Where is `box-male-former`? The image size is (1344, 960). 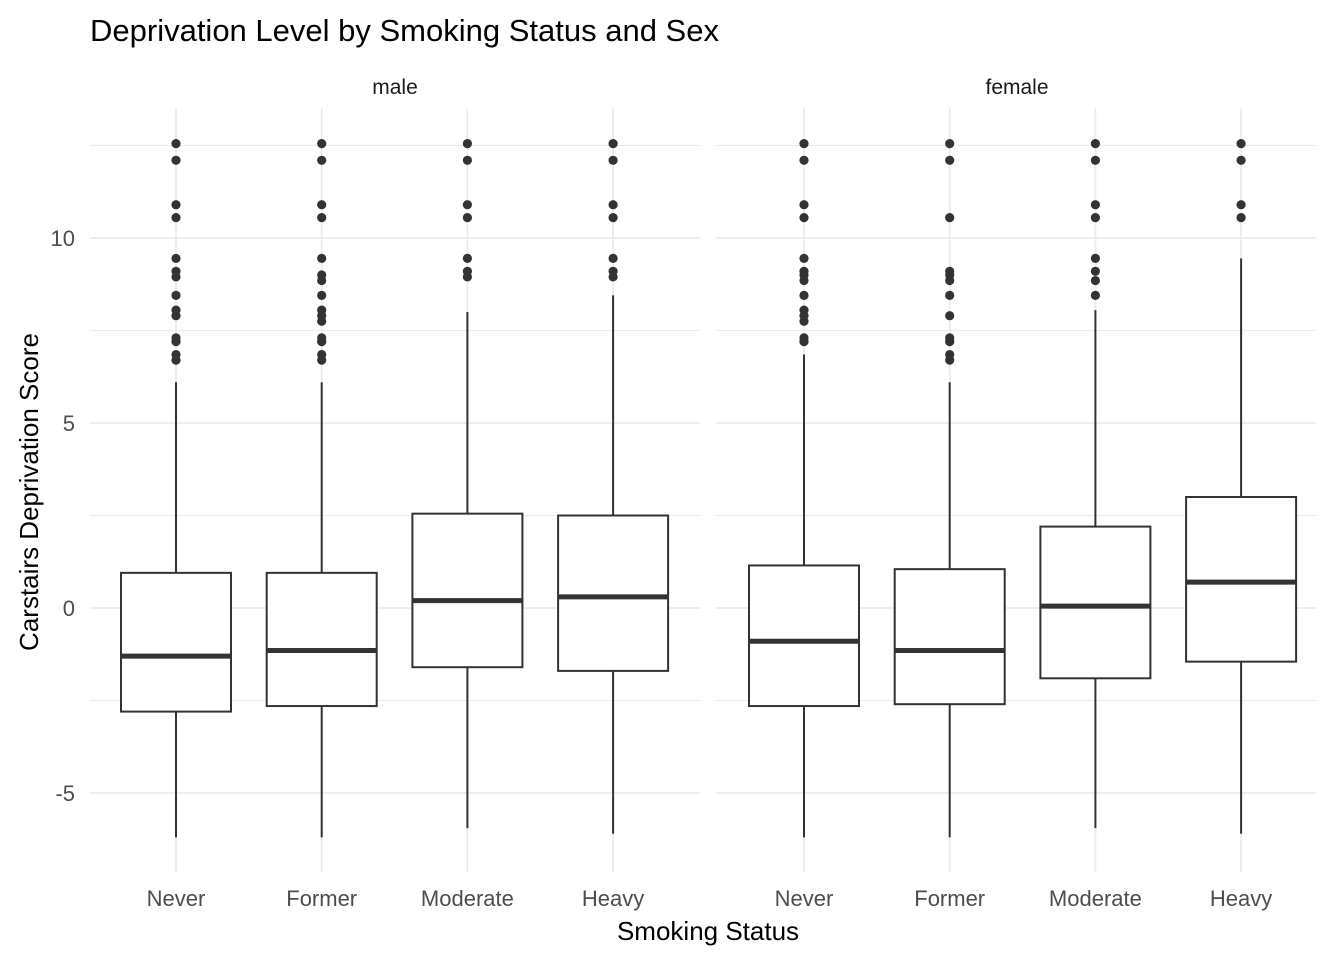
box-male-former is located at coordinates (321, 488).